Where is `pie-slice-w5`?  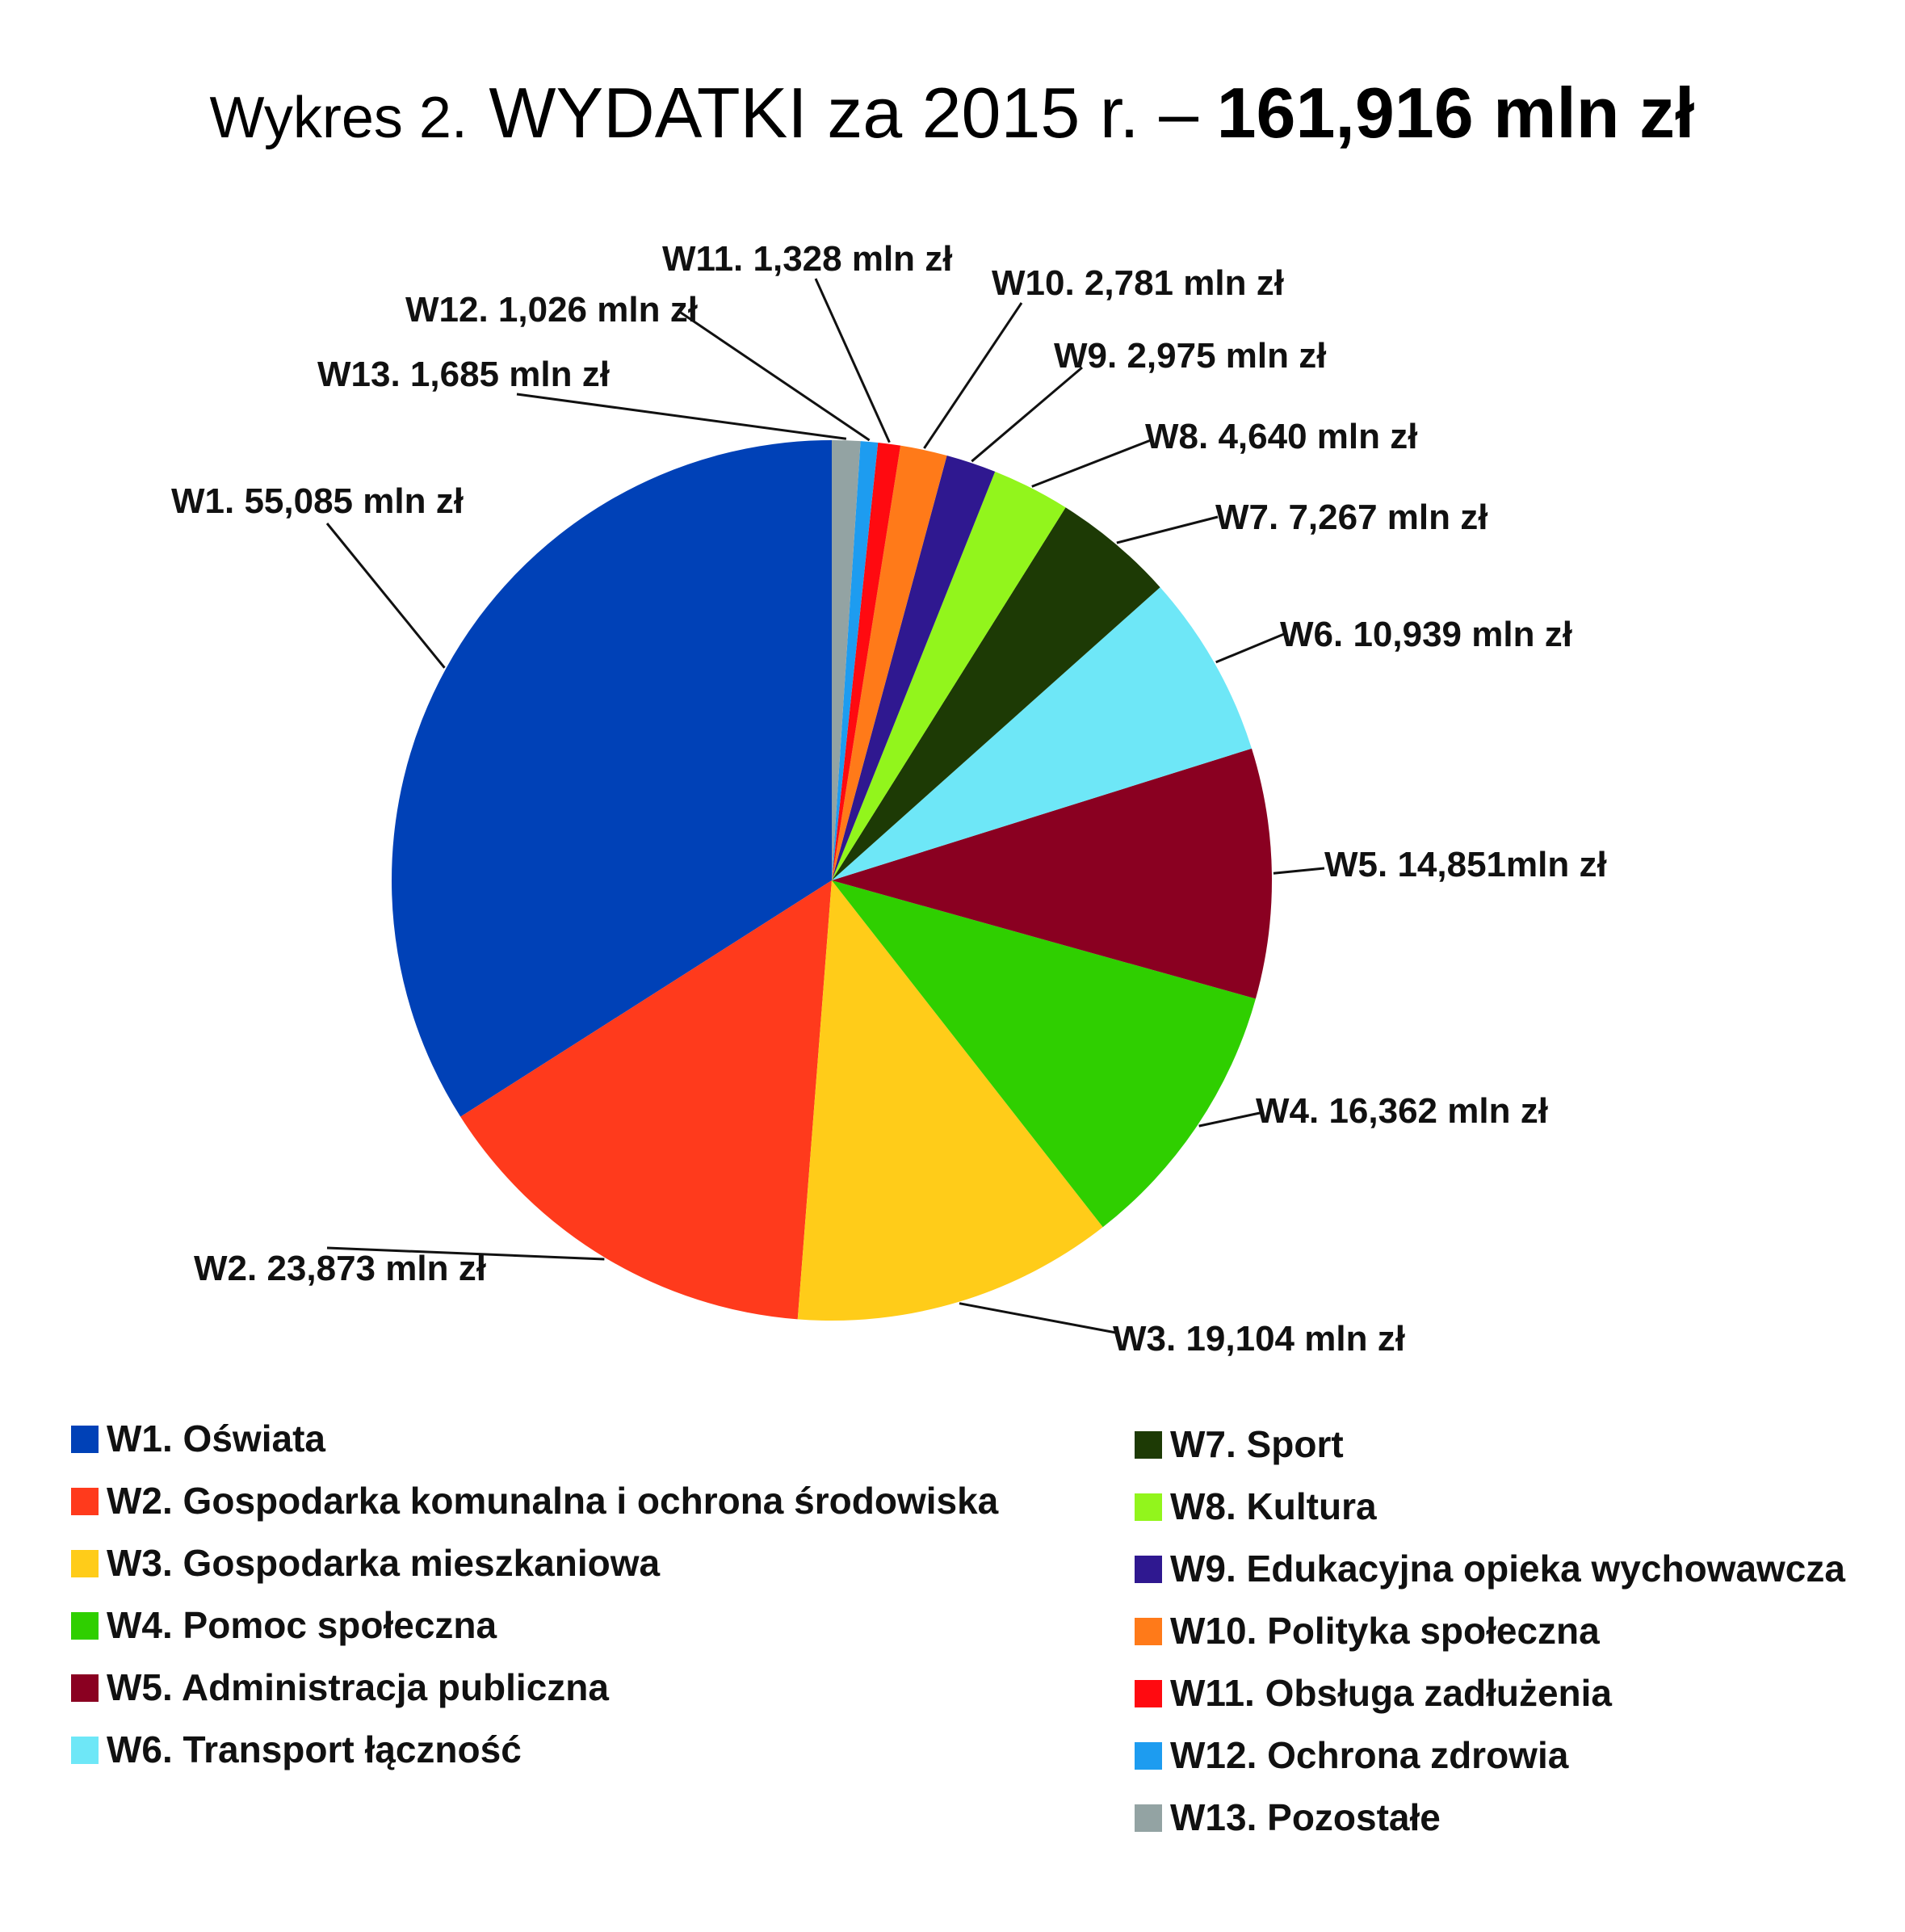
pie-slice-w5 is located at coordinates (1052, 874).